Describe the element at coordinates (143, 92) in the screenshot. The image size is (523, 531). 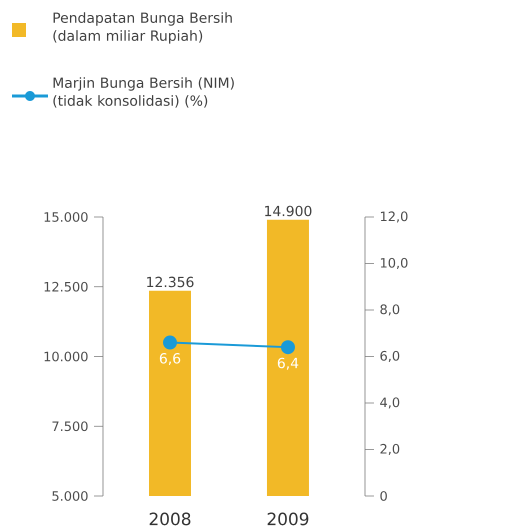
I see `legend-label: Marjin Bunga Bersih (NIM) (tidak konsolidasi) (%)` at that location.